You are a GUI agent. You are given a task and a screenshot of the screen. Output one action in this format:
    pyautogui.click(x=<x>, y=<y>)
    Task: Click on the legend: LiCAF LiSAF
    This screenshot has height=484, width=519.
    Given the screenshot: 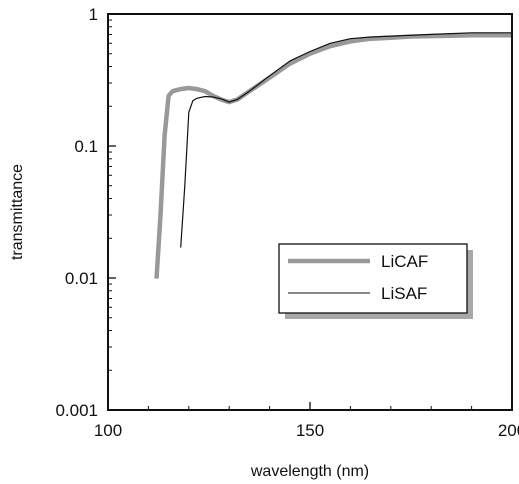 What is the action you would take?
    pyautogui.click(x=375, y=281)
    